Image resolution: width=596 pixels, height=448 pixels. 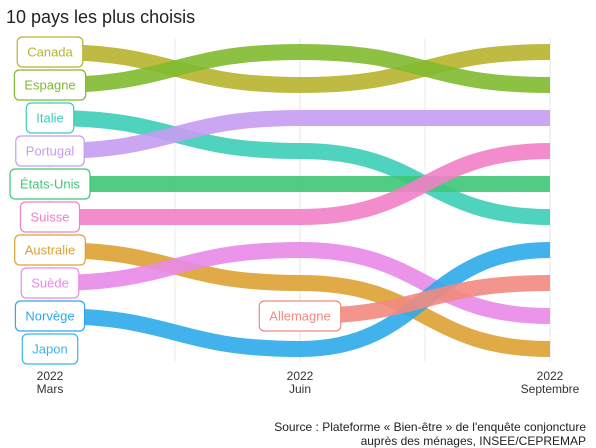 I want to click on series-label: Canada, so click(x=50, y=52).